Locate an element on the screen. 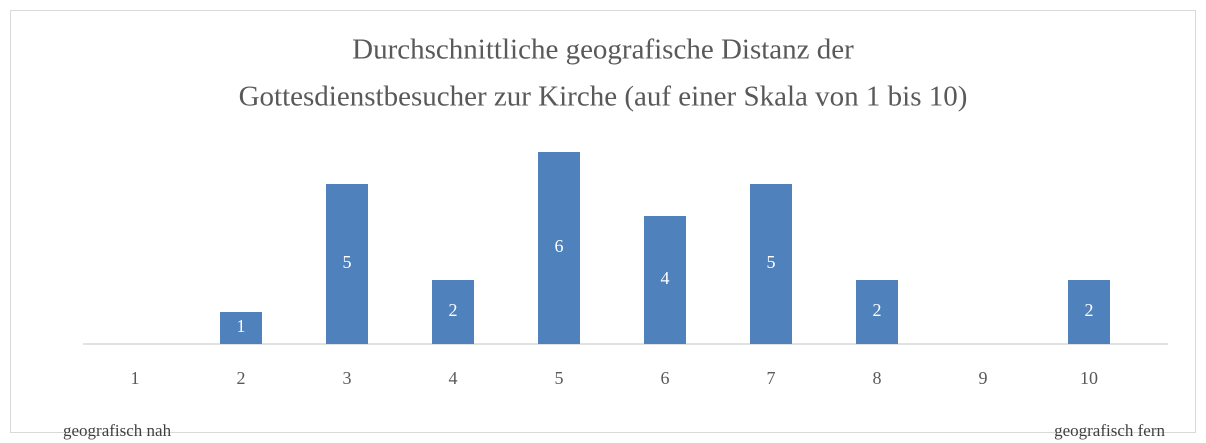 This screenshot has height=443, width=1206. x-tick-label: 8 is located at coordinates (877, 378).